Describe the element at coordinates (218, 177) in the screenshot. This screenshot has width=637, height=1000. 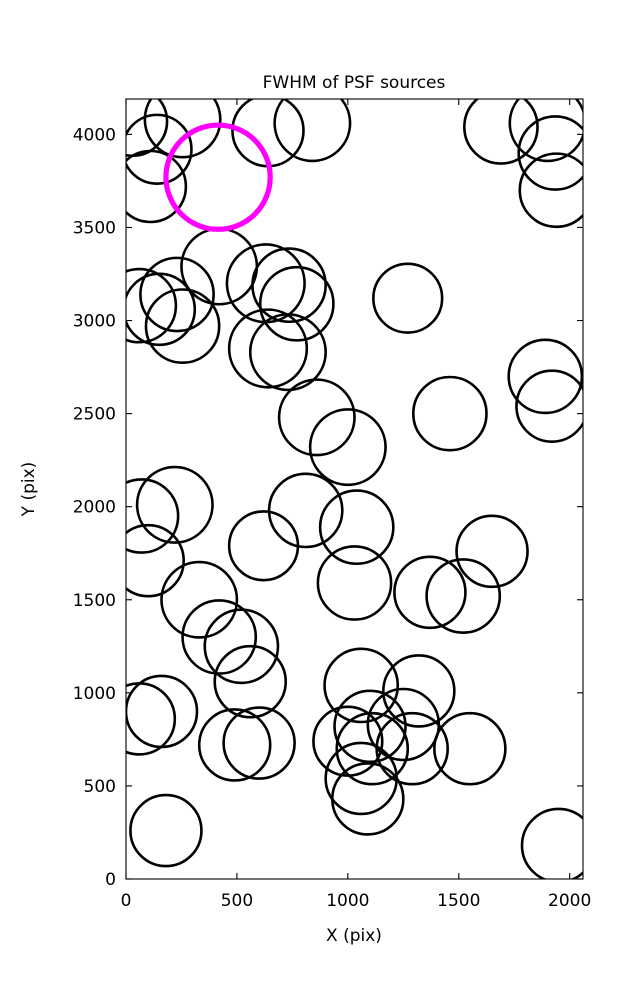
I see `selected-source-circle` at that location.